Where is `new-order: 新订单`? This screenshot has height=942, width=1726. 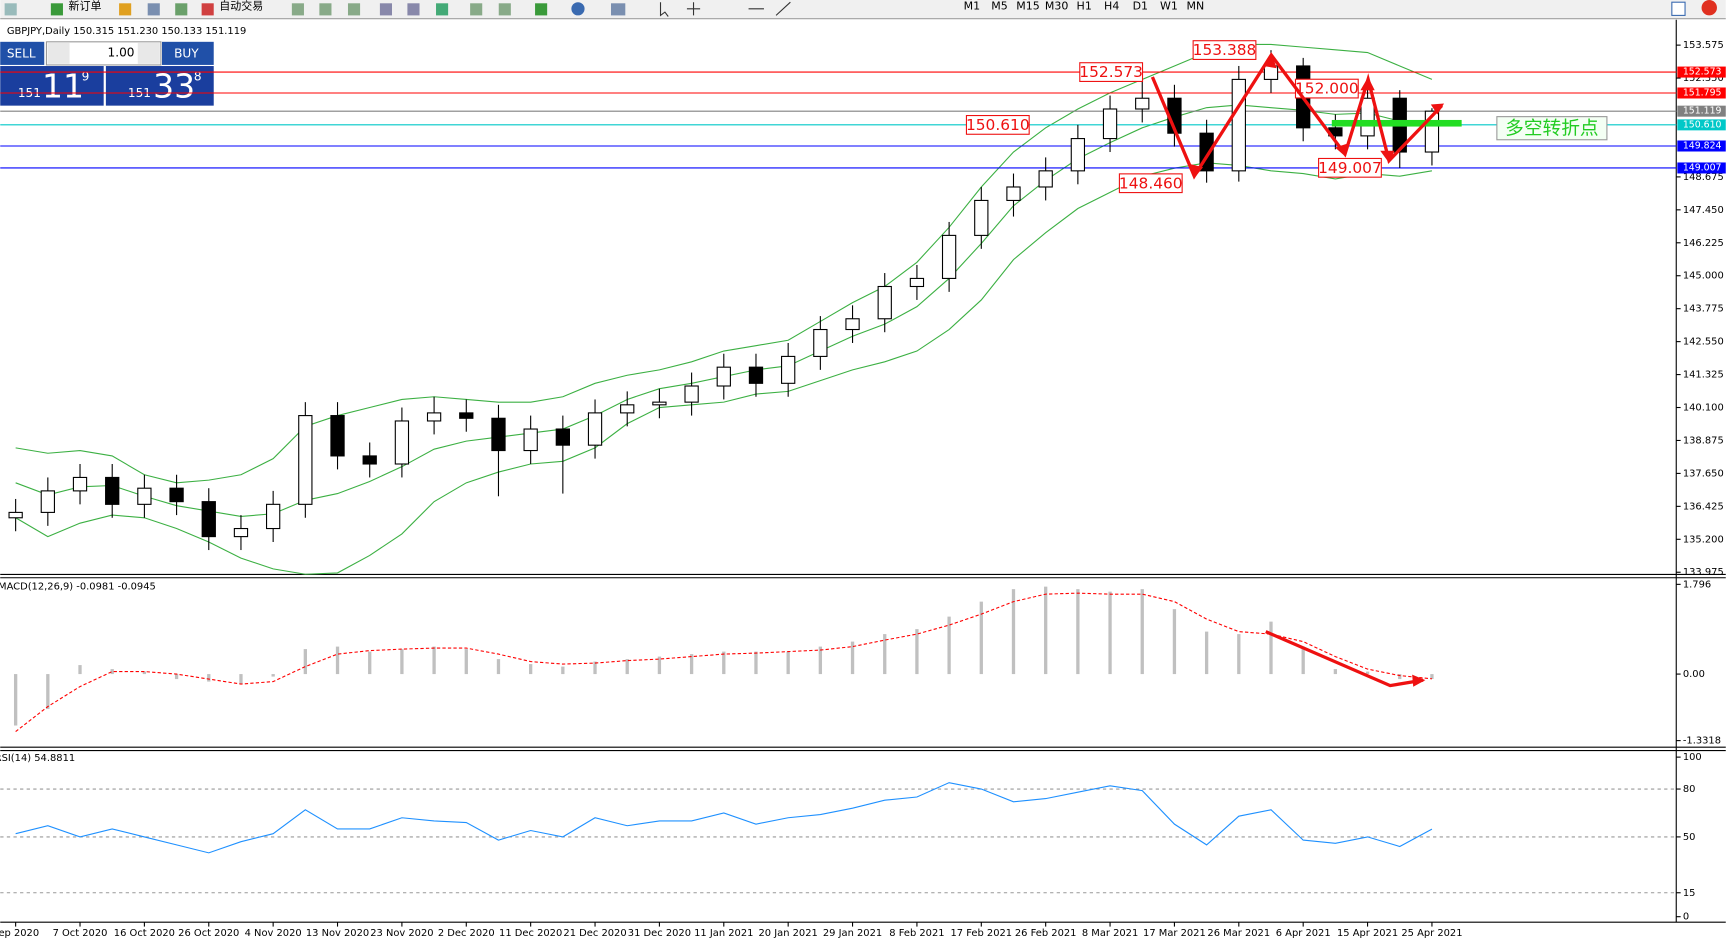
new-order: 新订单 is located at coordinates (84, 6).